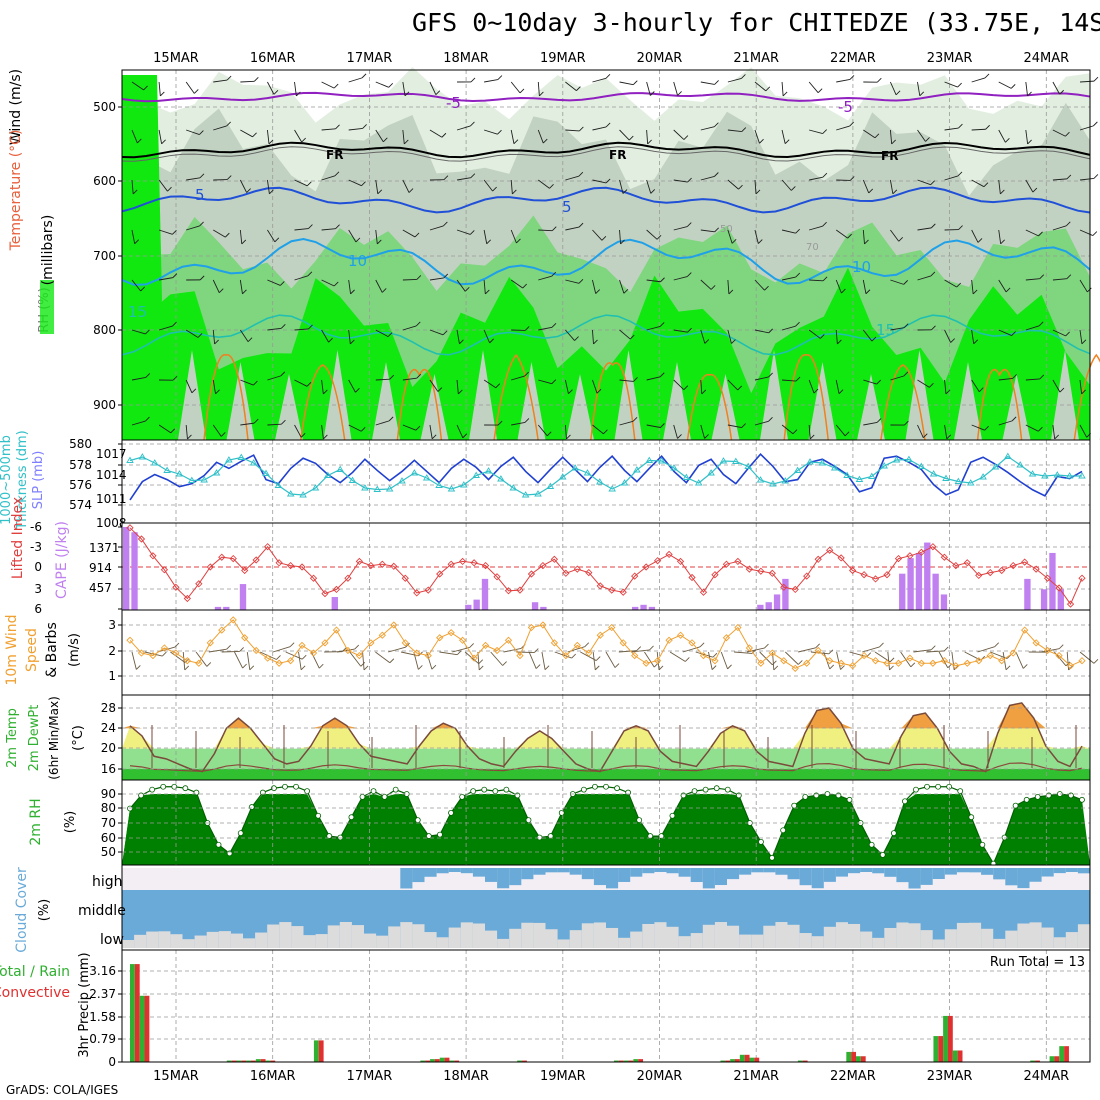  What do you see at coordinates (606, 335) in the screenshot?
I see `temp-contour` at bounding box center [606, 335].